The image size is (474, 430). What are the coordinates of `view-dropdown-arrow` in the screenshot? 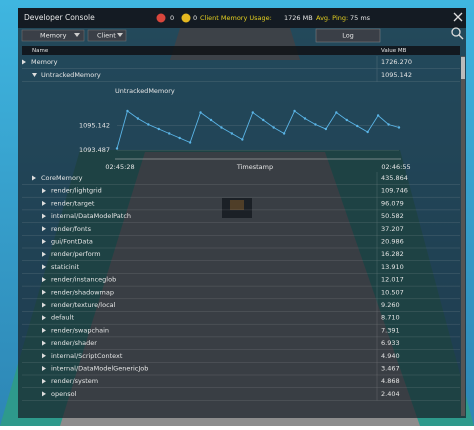 It's located at (77, 35).